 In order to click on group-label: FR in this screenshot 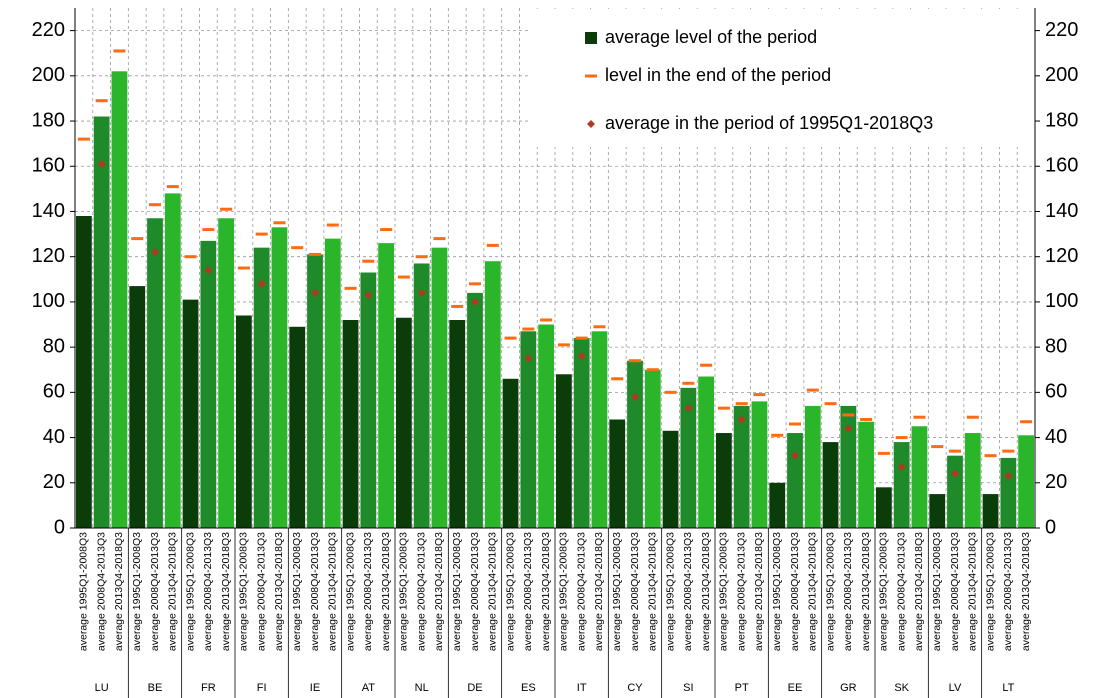, I will do `click(208, 688)`.